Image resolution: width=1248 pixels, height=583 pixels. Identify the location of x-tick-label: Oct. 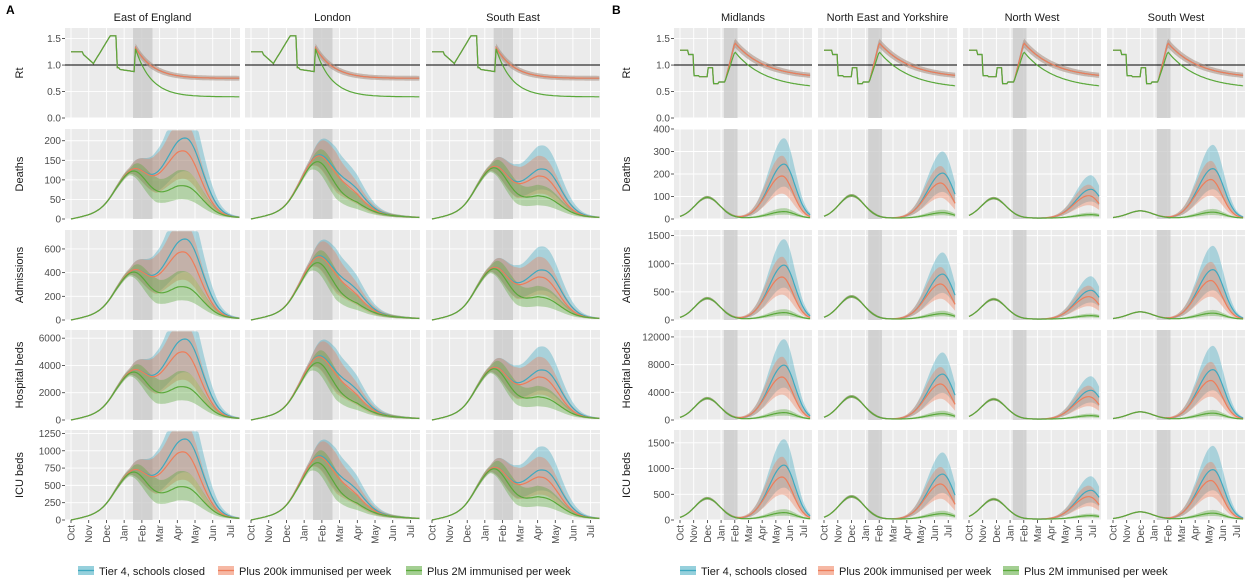
(1114, 533).